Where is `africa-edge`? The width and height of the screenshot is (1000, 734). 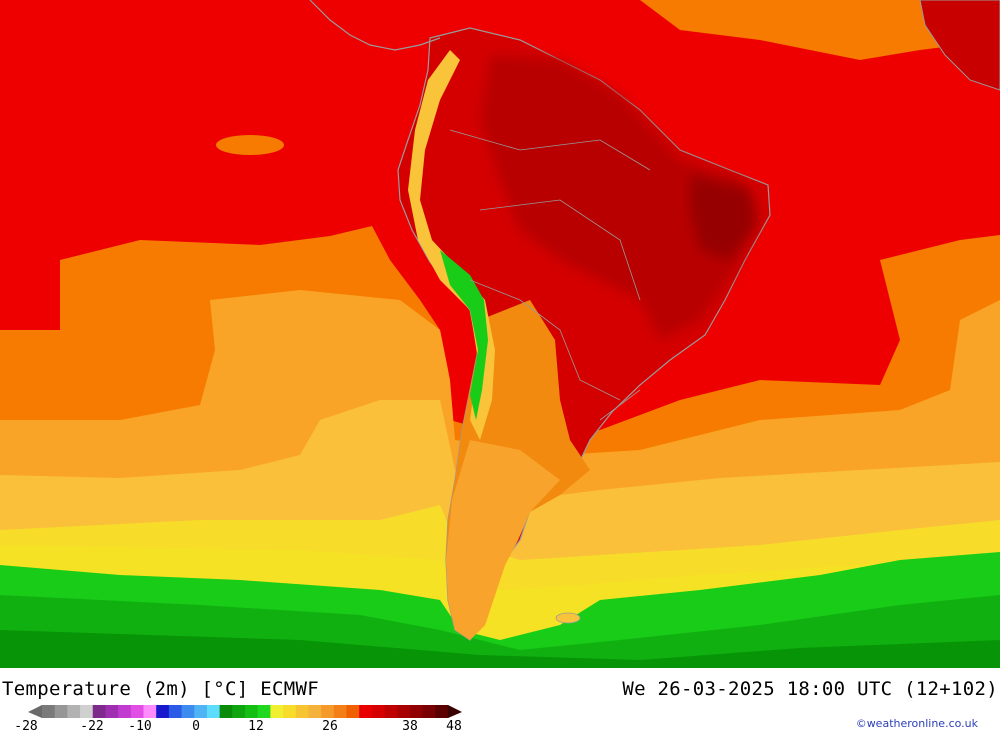
africa-edge is located at coordinates (959, 45).